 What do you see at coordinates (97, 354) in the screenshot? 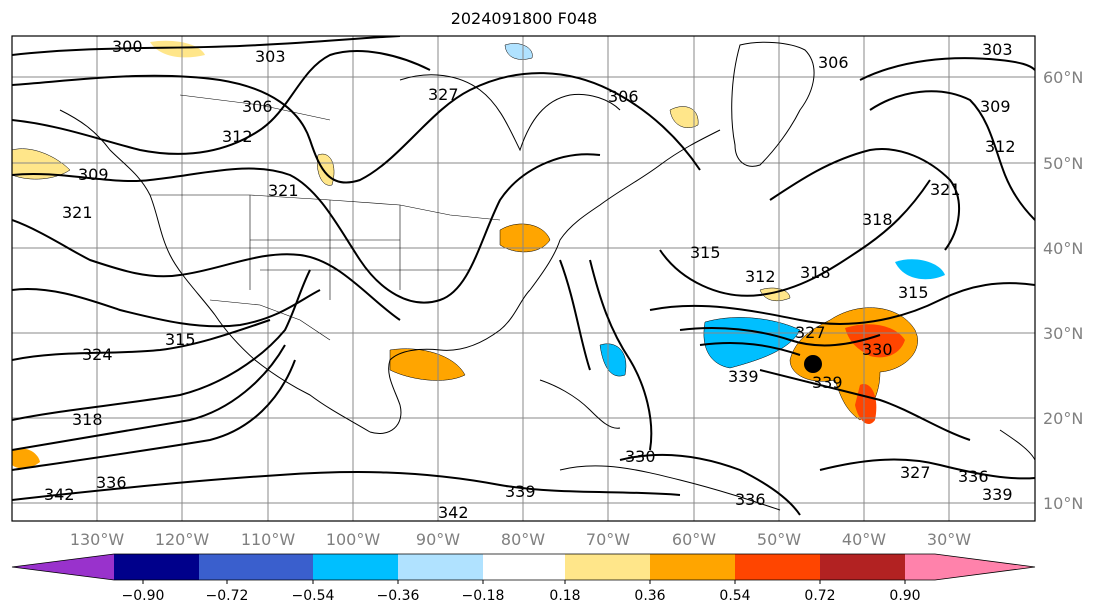
I see `contour-label: 324` at bounding box center [97, 354].